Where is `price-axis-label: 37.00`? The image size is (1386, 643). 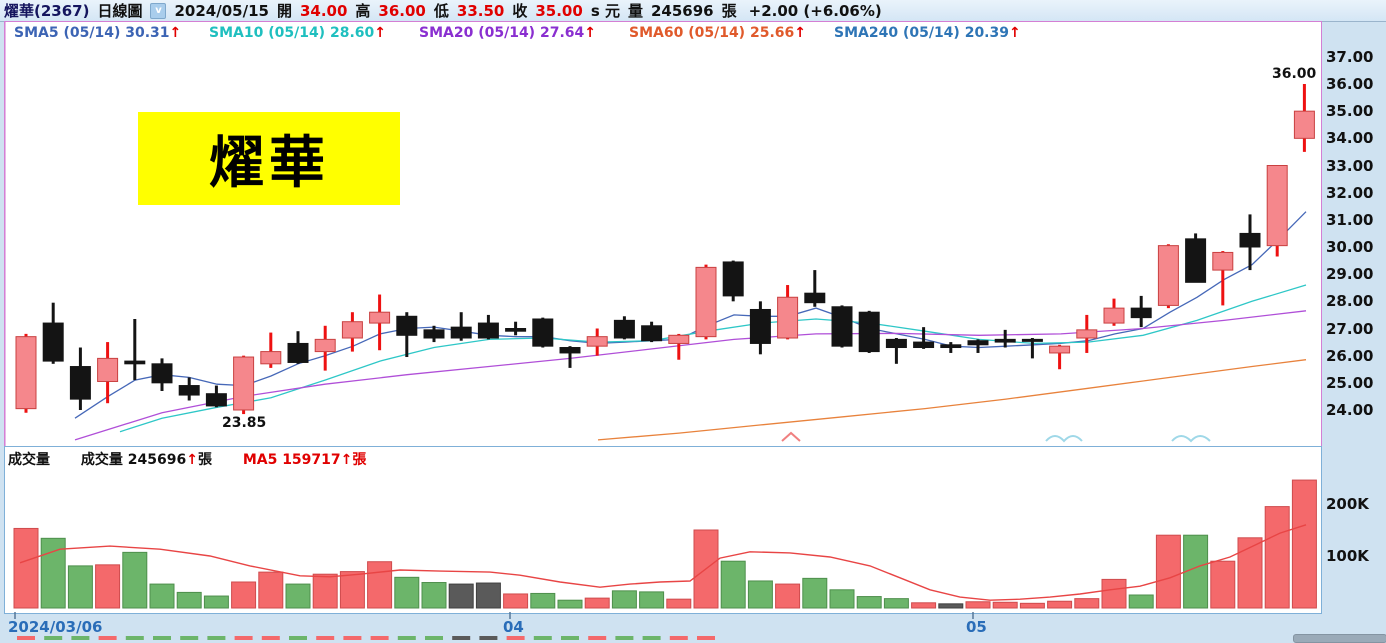 price-axis-label: 37.00 is located at coordinates (1350, 56).